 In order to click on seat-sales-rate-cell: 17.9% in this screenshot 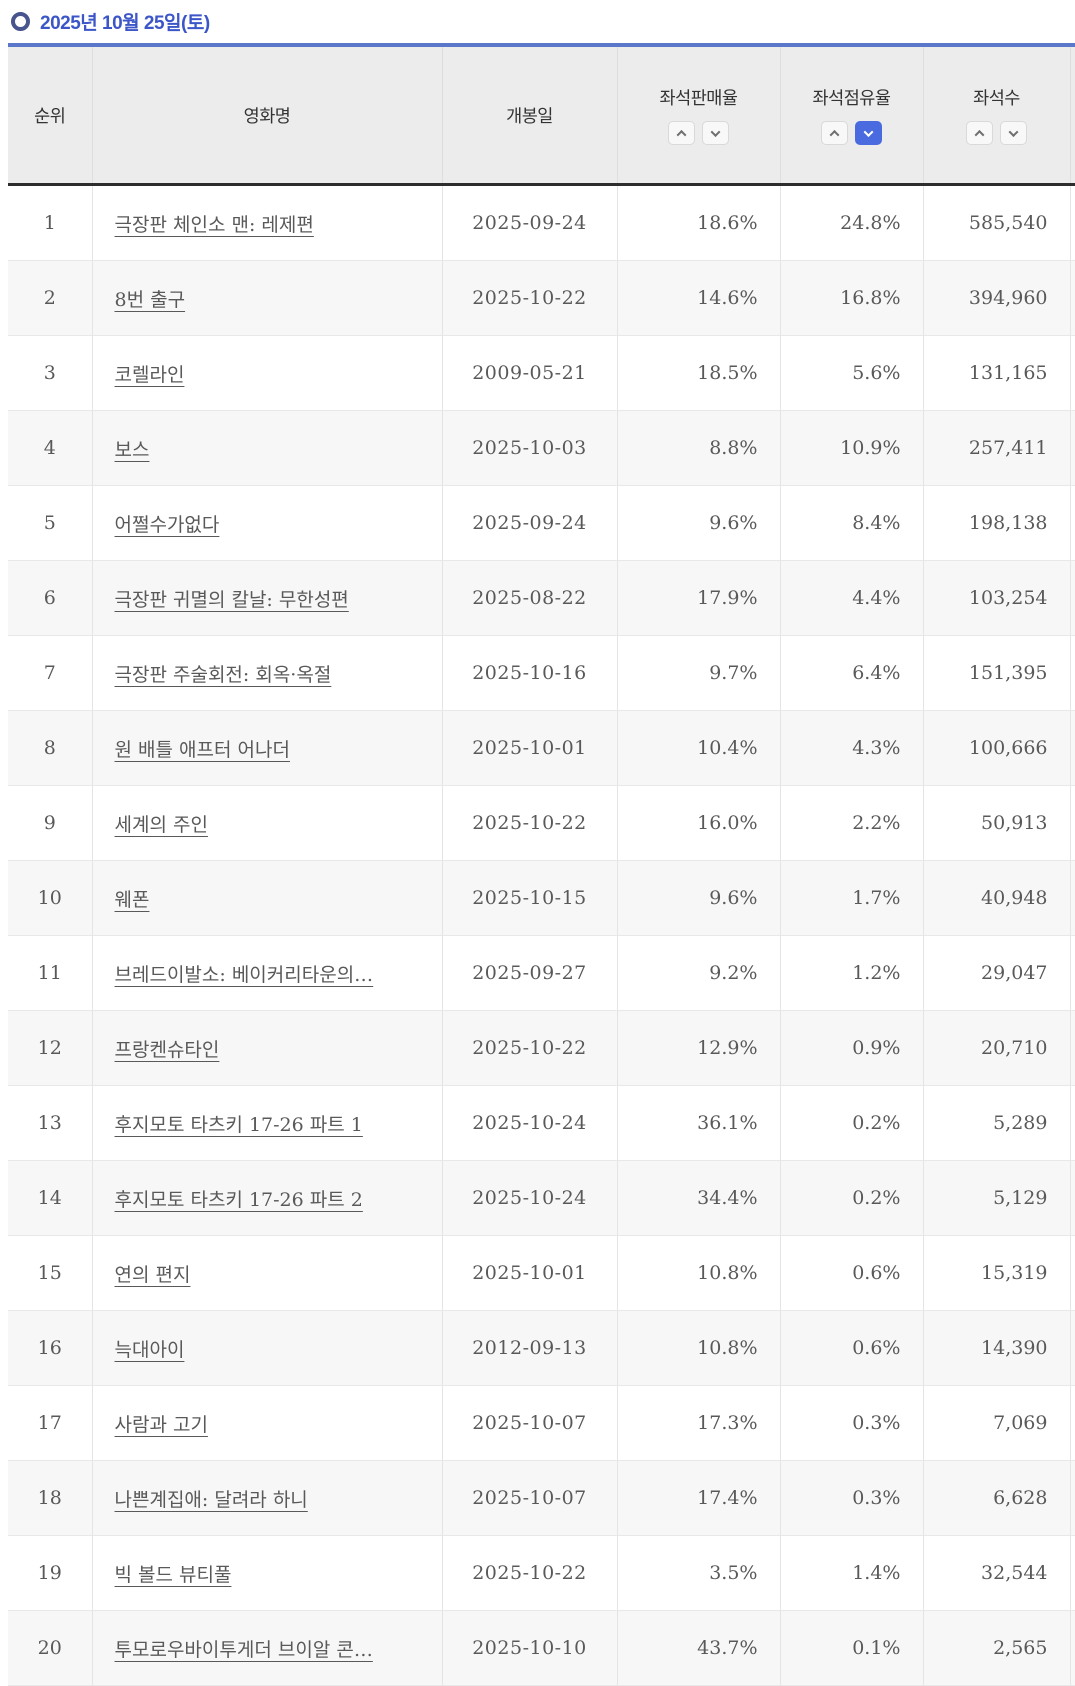, I will do `click(698, 598)`.